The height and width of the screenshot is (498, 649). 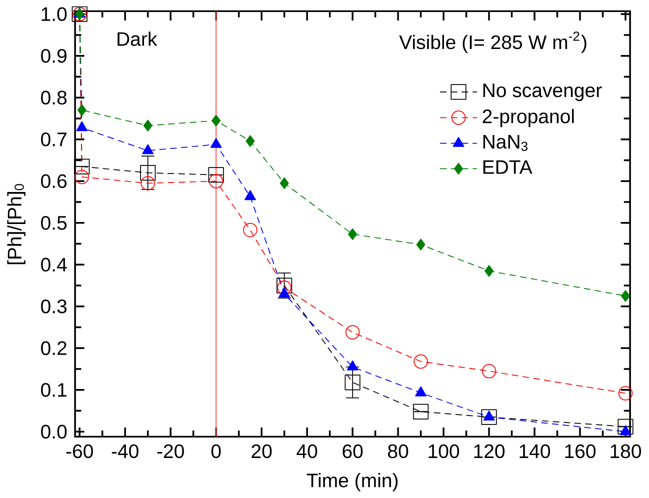 I want to click on y-tick-label: 0.4, so click(x=54, y=265).